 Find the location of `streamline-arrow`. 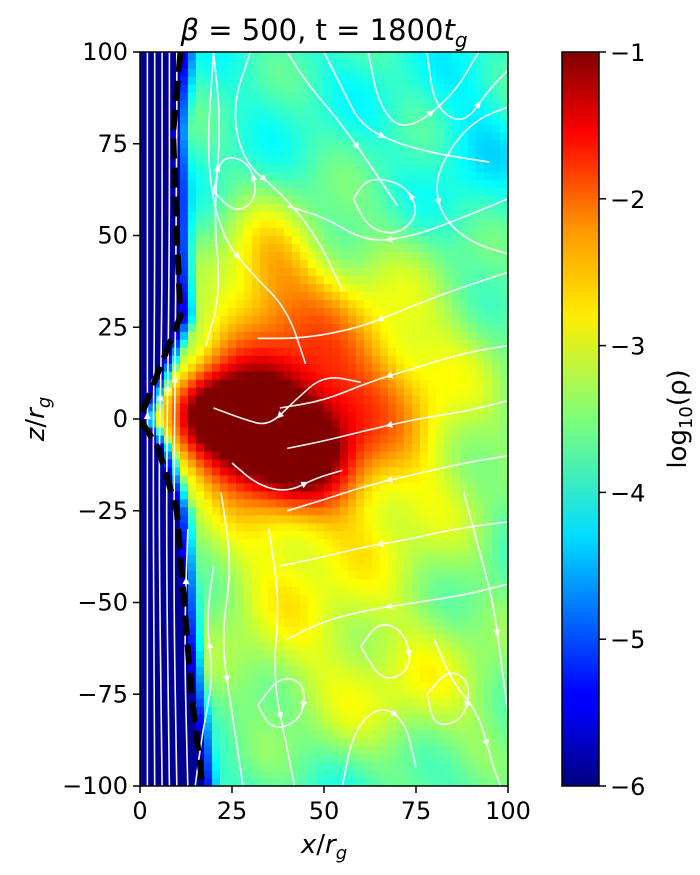

streamline-arrow is located at coordinates (160, 397).